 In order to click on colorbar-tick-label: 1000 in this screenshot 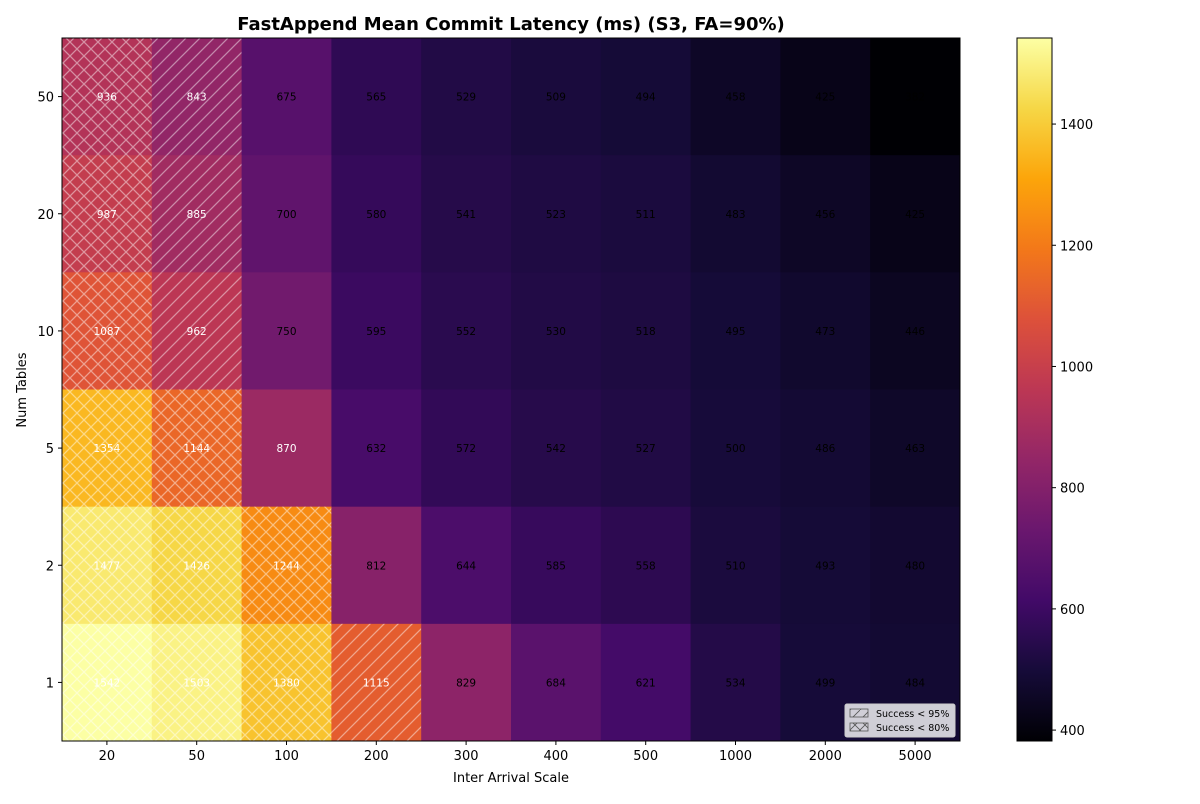, I will do `click(1076, 367)`.